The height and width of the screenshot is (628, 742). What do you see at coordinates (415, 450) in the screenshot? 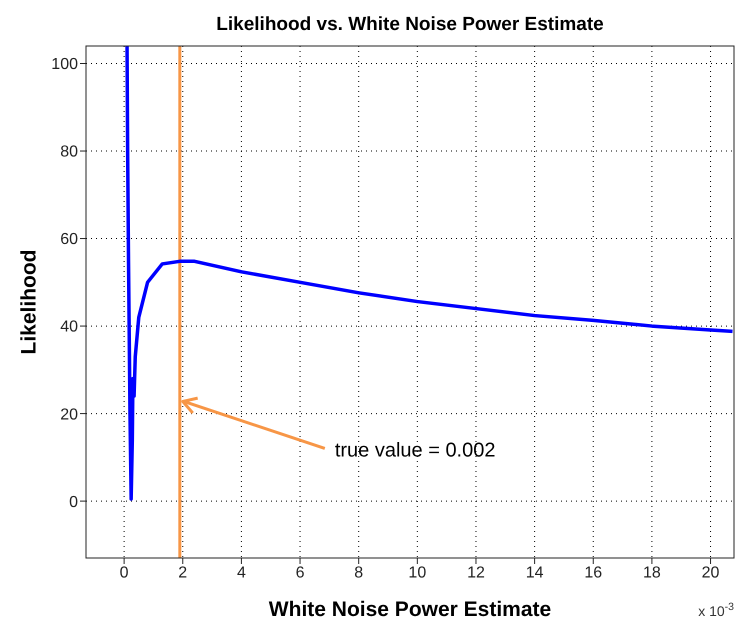
I see `annotation: true value = 0.002` at bounding box center [415, 450].